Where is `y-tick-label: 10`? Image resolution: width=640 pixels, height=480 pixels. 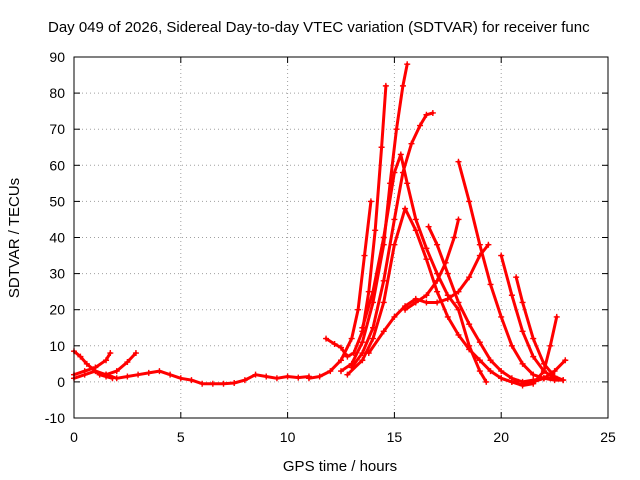
y-tick-label: 10 is located at coordinates (57, 346).